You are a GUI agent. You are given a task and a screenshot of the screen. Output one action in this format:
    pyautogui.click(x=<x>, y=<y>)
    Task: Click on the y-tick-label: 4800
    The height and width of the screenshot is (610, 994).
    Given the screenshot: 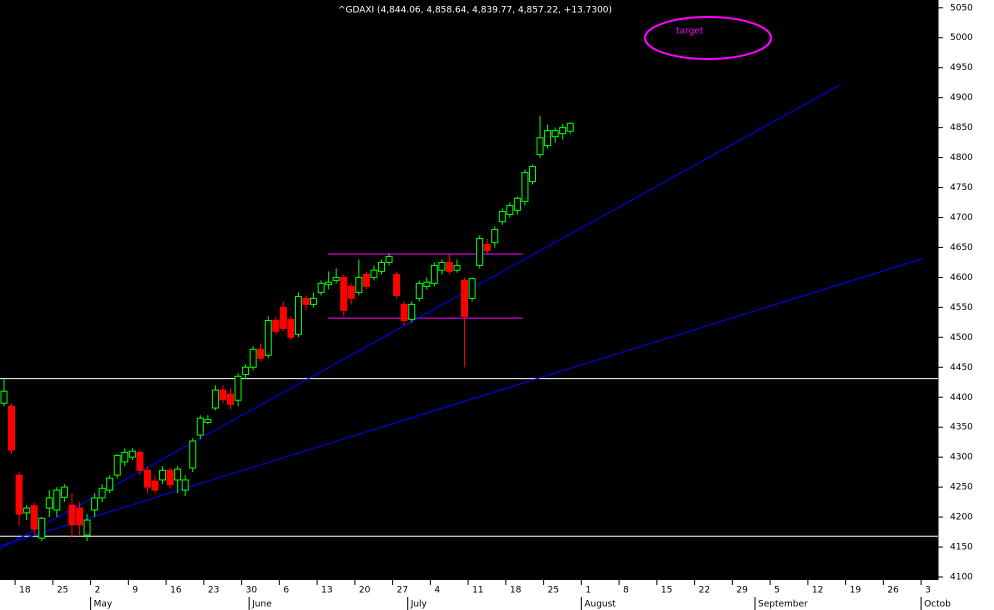 What is the action you would take?
    pyautogui.click(x=961, y=158)
    